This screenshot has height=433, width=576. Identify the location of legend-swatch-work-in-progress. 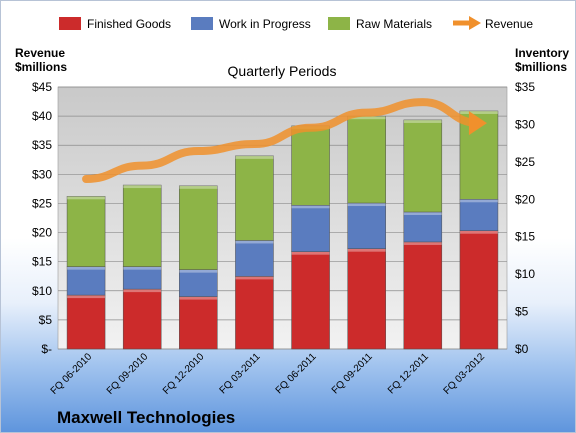
(202, 23).